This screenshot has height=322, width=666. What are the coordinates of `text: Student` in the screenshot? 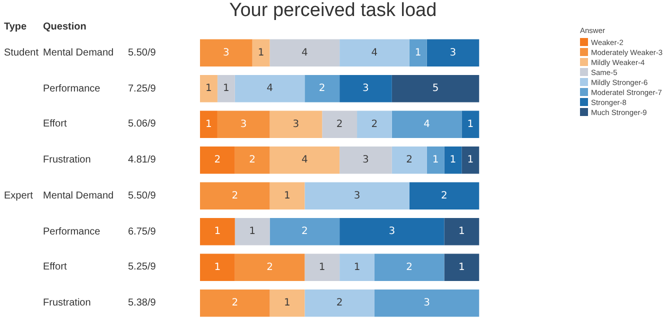 It's located at (21, 52).